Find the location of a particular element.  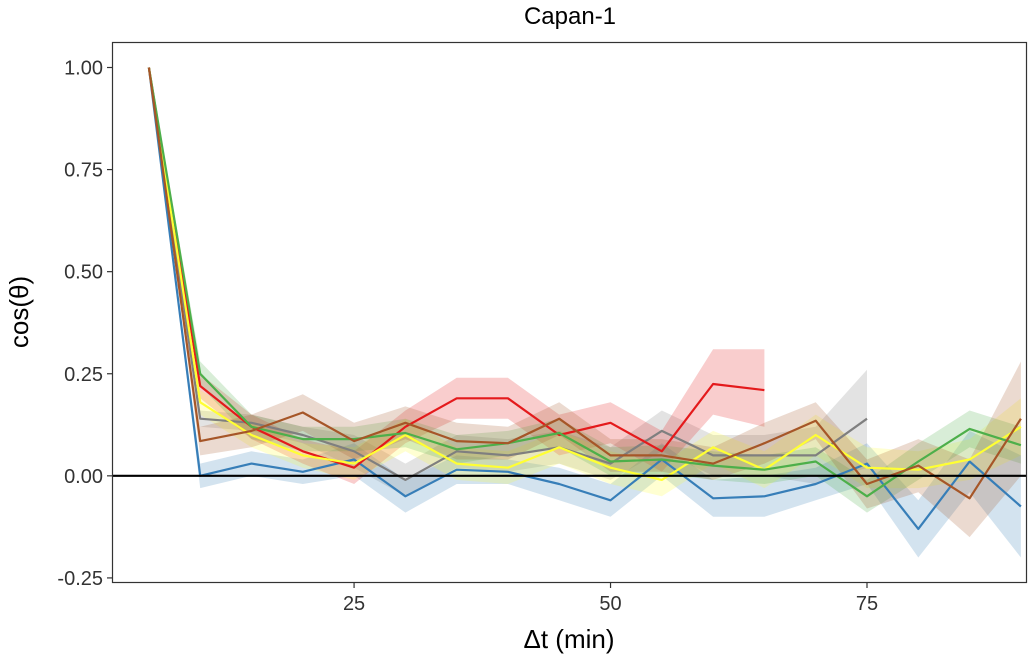

x-tick-label: 25 is located at coordinates (354, 604).